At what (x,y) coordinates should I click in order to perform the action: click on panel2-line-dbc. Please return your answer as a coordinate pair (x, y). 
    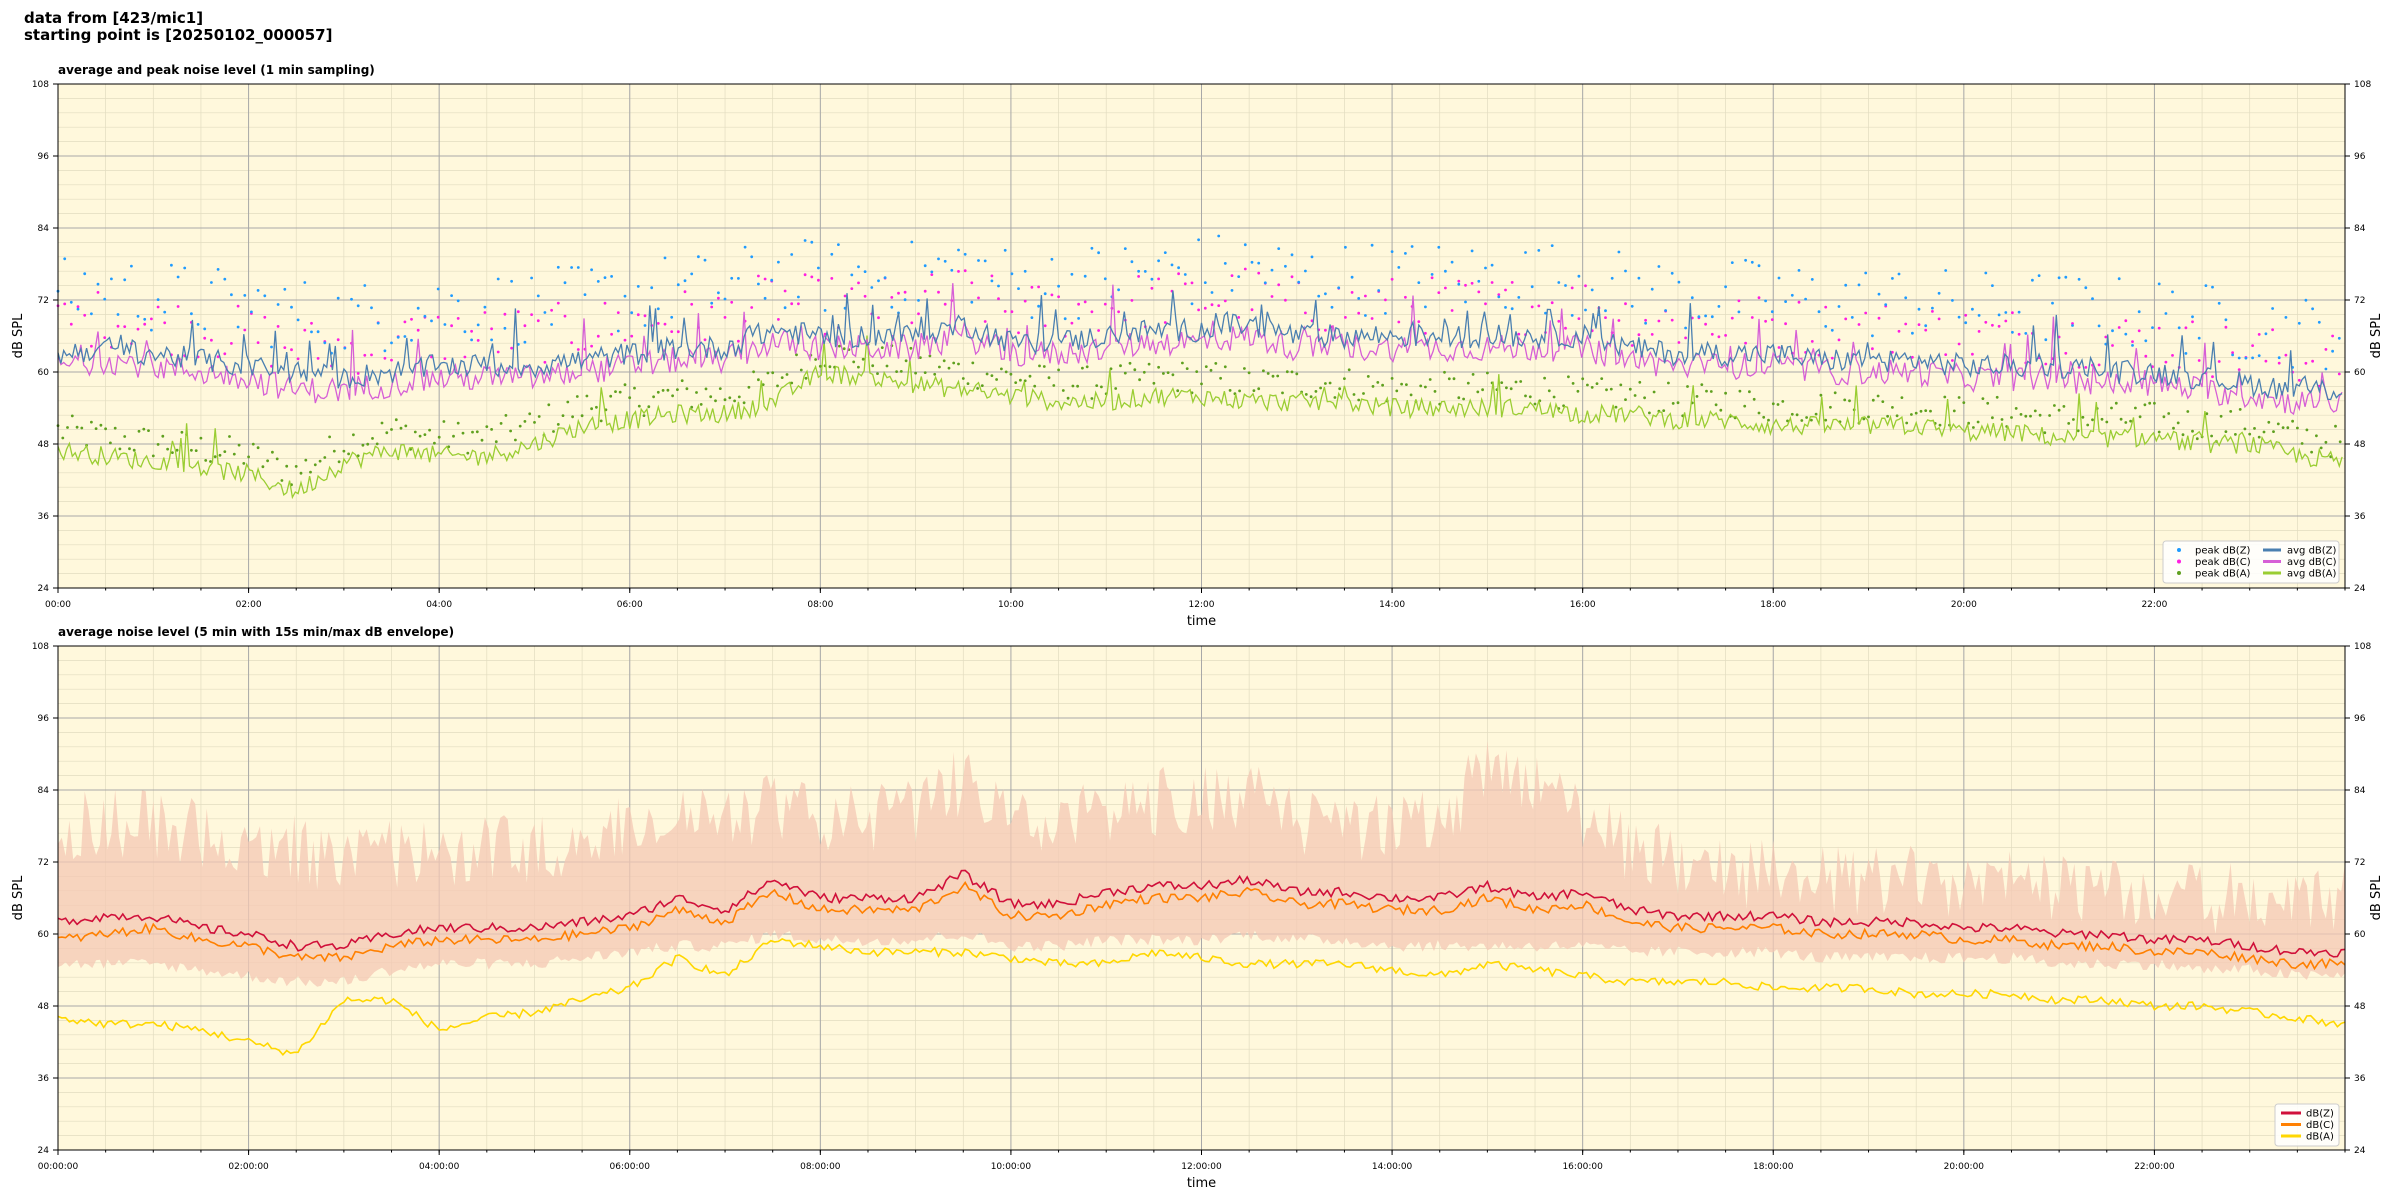
    Looking at the image, I should click on (1201, 926).